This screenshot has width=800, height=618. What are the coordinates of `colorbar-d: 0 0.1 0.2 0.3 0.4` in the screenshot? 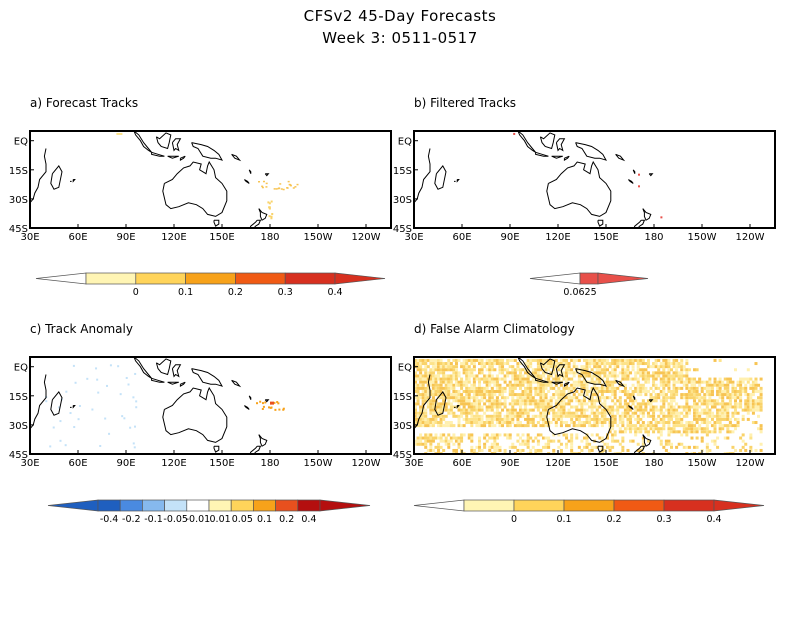 It's located at (589, 512).